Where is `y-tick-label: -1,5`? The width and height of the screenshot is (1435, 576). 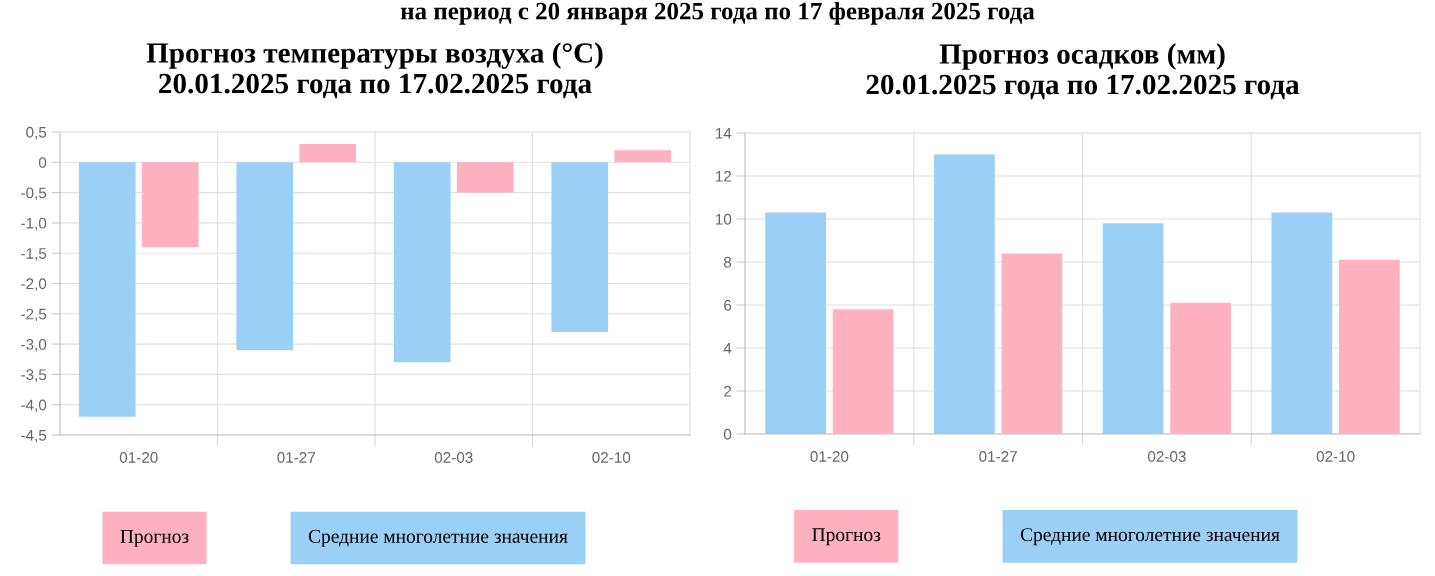 y-tick-label: -1,5 is located at coordinates (34, 254).